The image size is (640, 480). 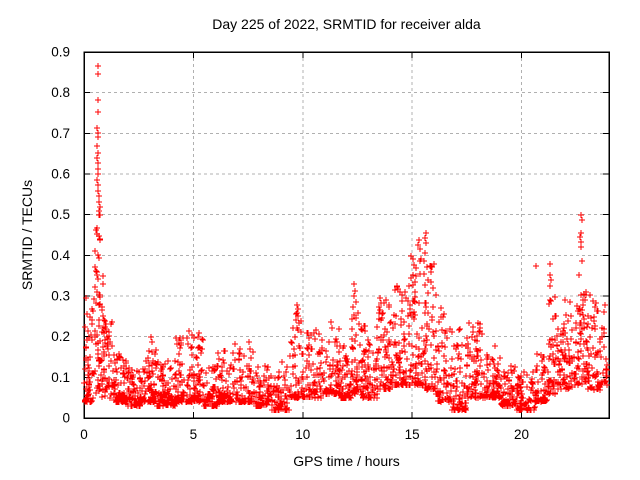 I want to click on y-tick-label: 0, so click(x=66, y=418).